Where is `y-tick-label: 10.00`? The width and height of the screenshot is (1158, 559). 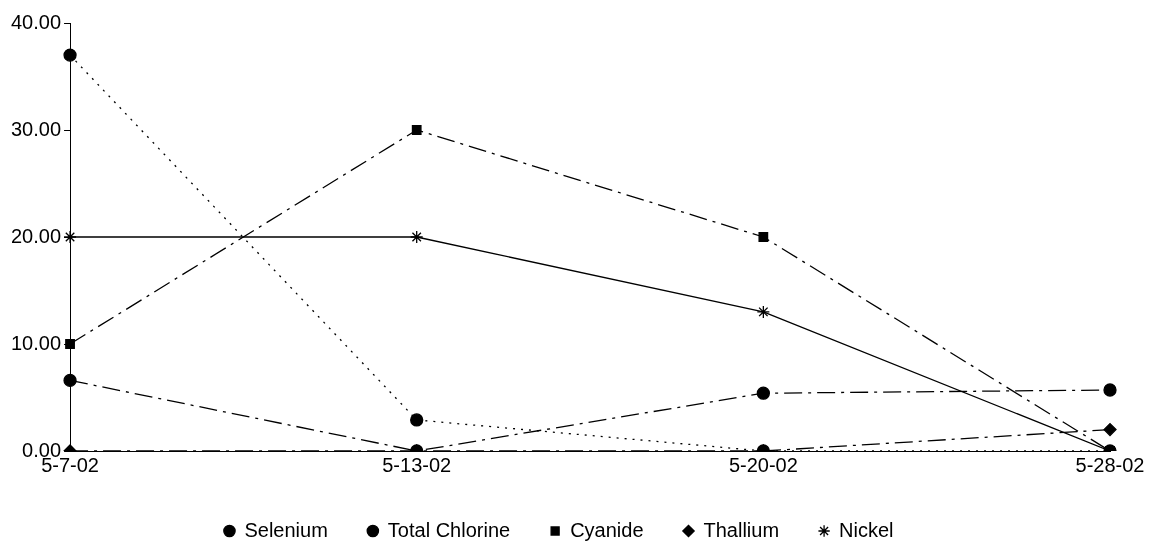 y-tick-label: 10.00 is located at coordinates (36, 342).